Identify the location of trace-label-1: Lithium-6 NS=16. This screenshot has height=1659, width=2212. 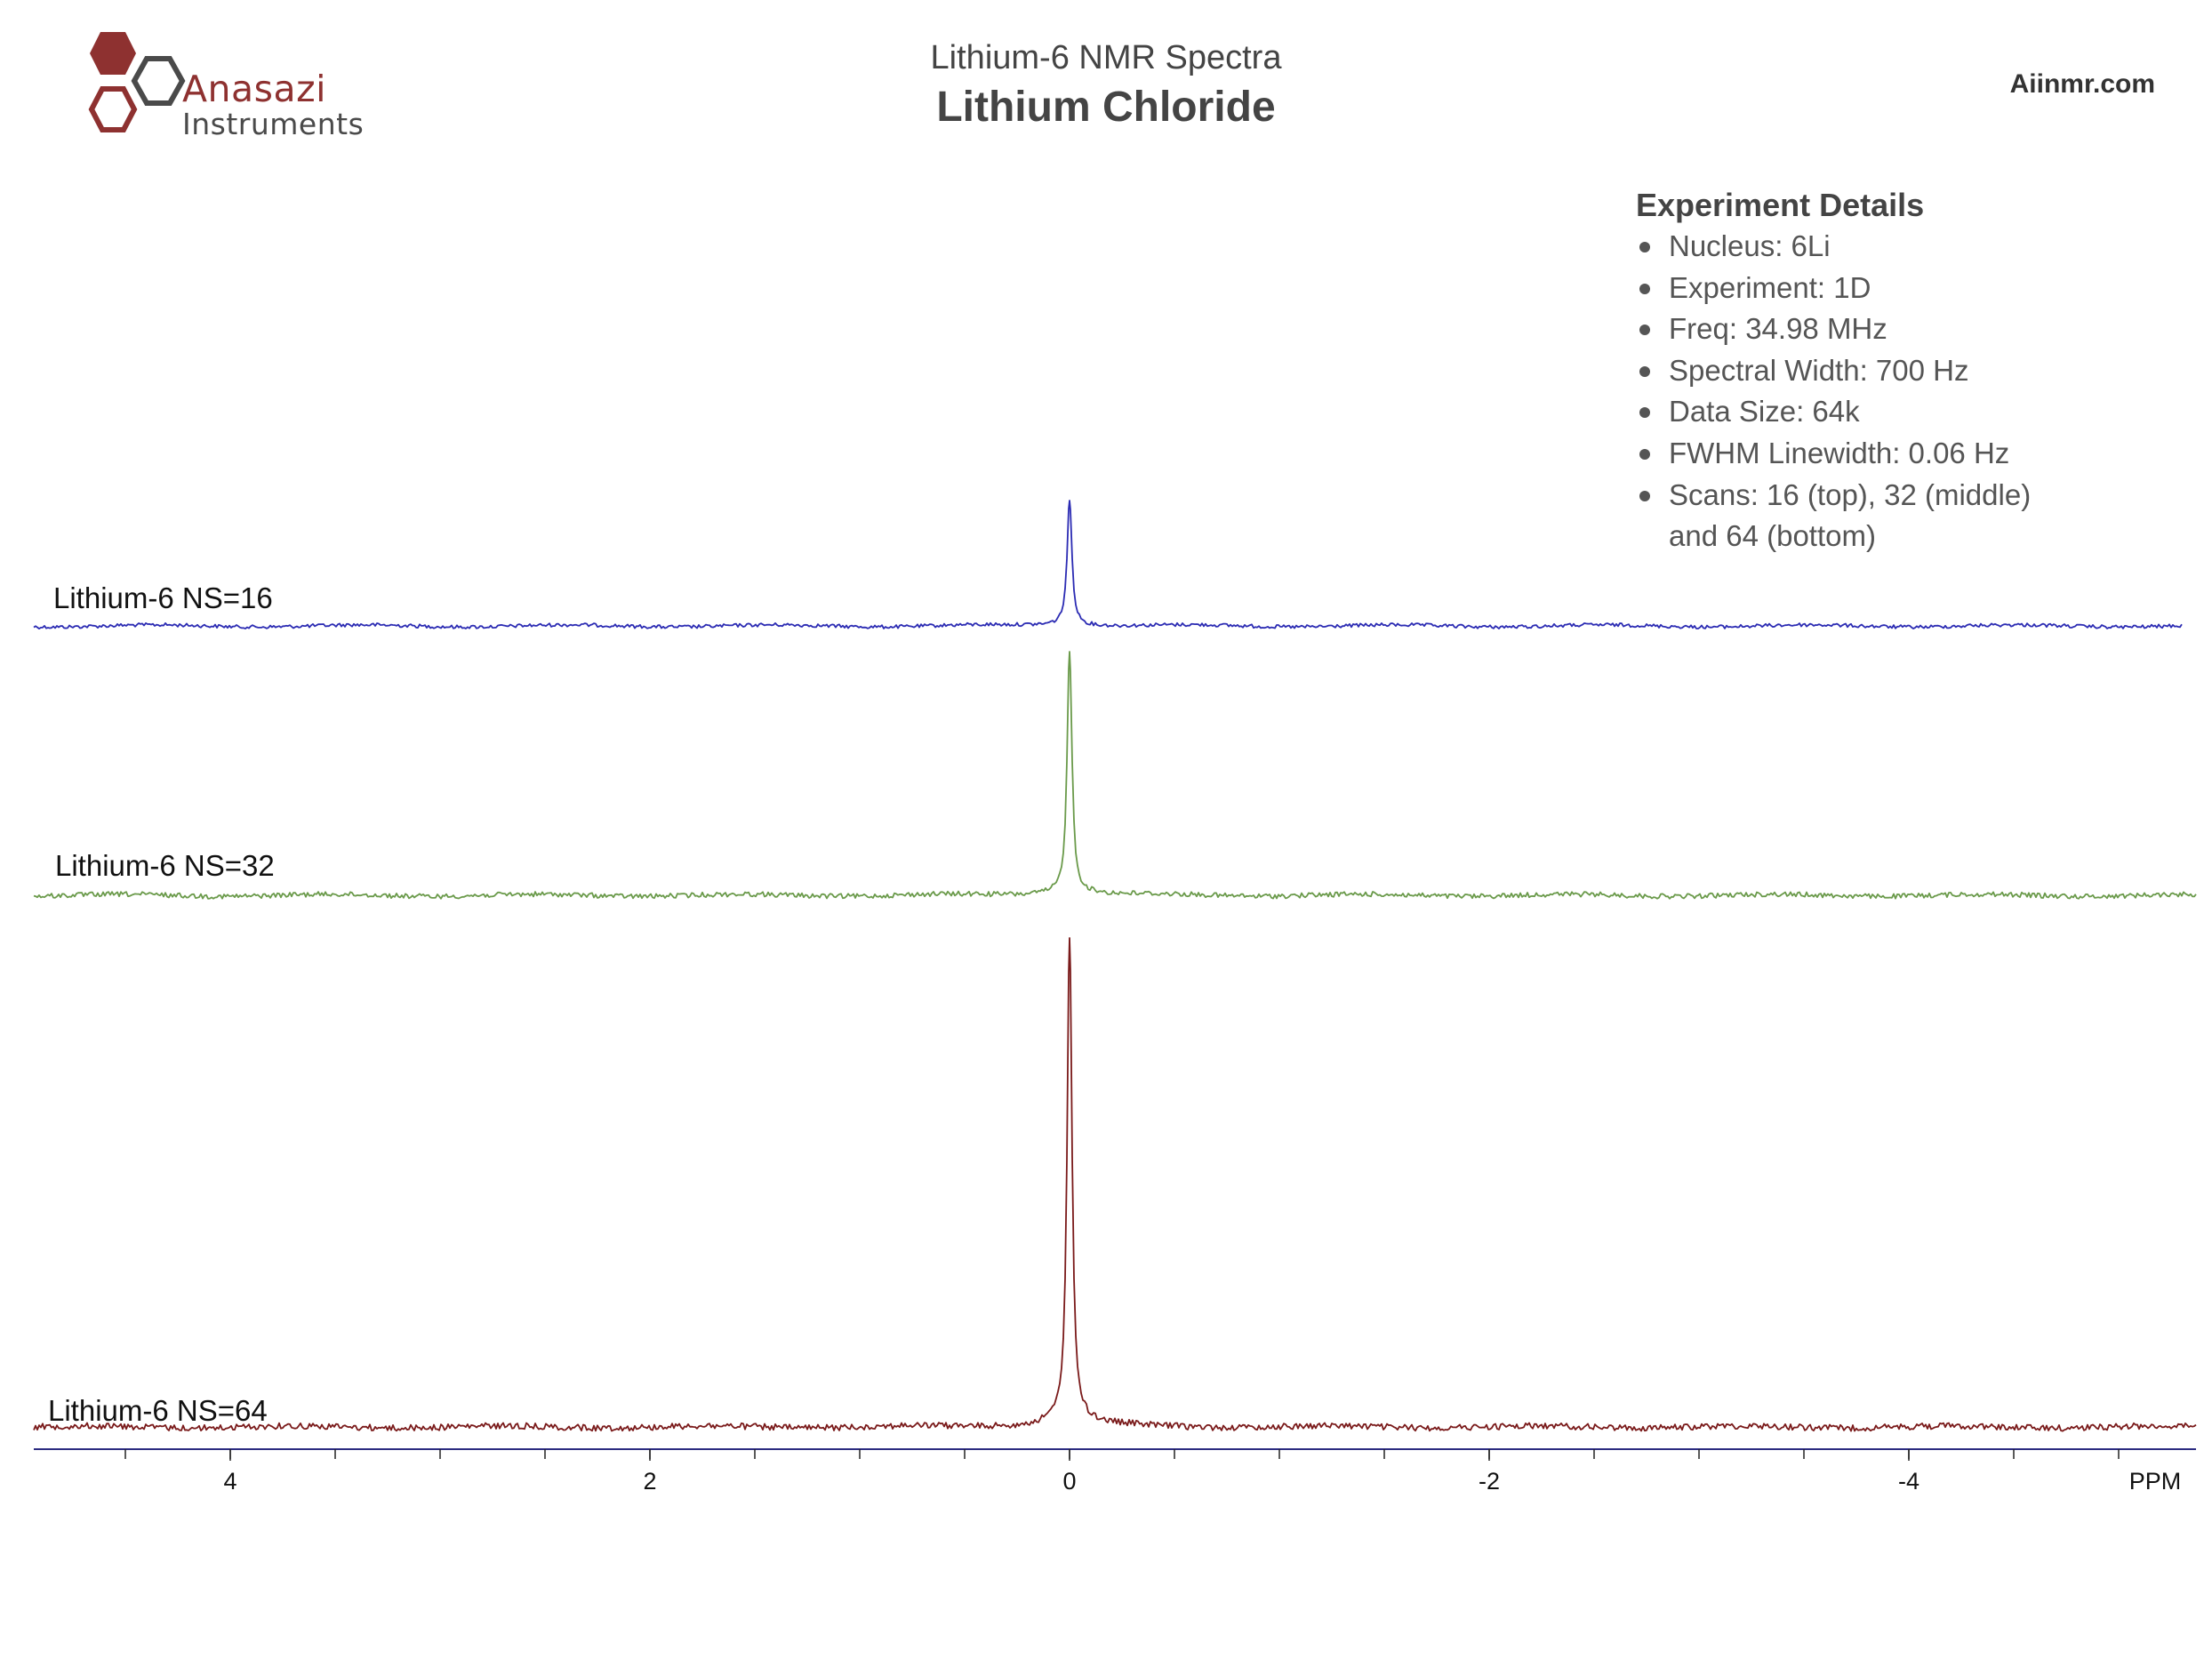
(163, 597).